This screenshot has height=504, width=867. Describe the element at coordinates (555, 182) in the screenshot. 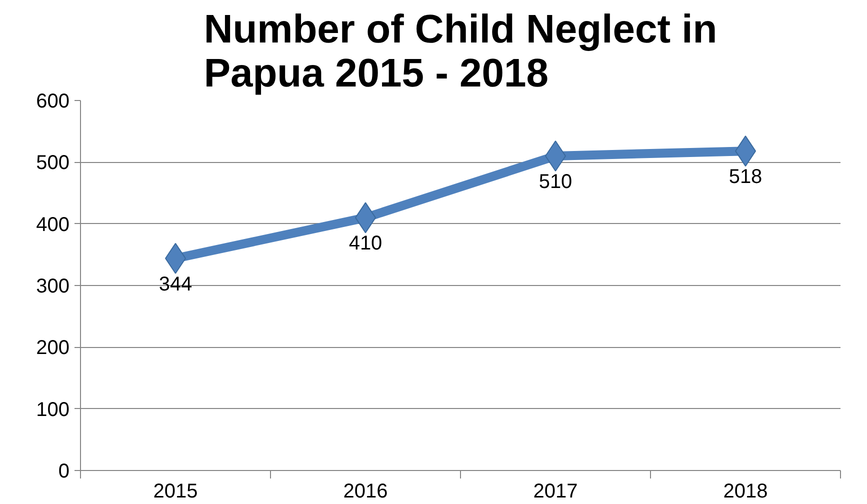

I see `data-label: 510` at that location.